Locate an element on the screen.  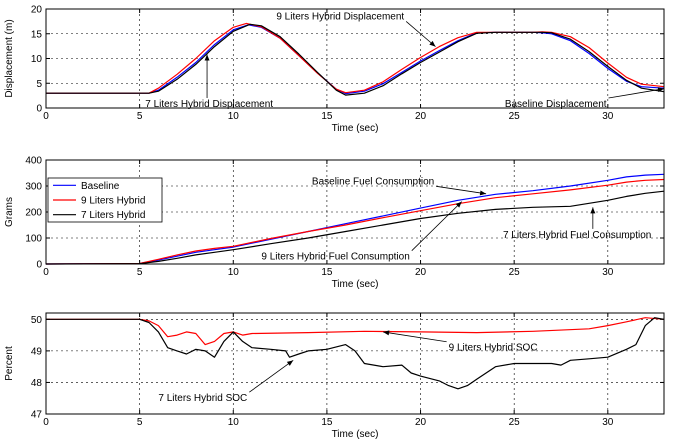
series-line-baseline is located at coordinates (355, 59).